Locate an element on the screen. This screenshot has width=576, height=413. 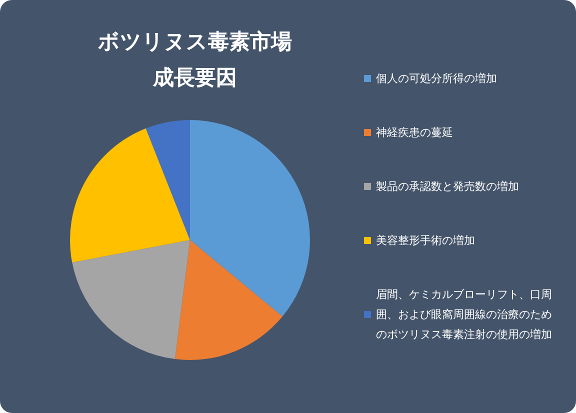
legend-label: 個人の可処分所得の増加 is located at coordinates (436, 78).